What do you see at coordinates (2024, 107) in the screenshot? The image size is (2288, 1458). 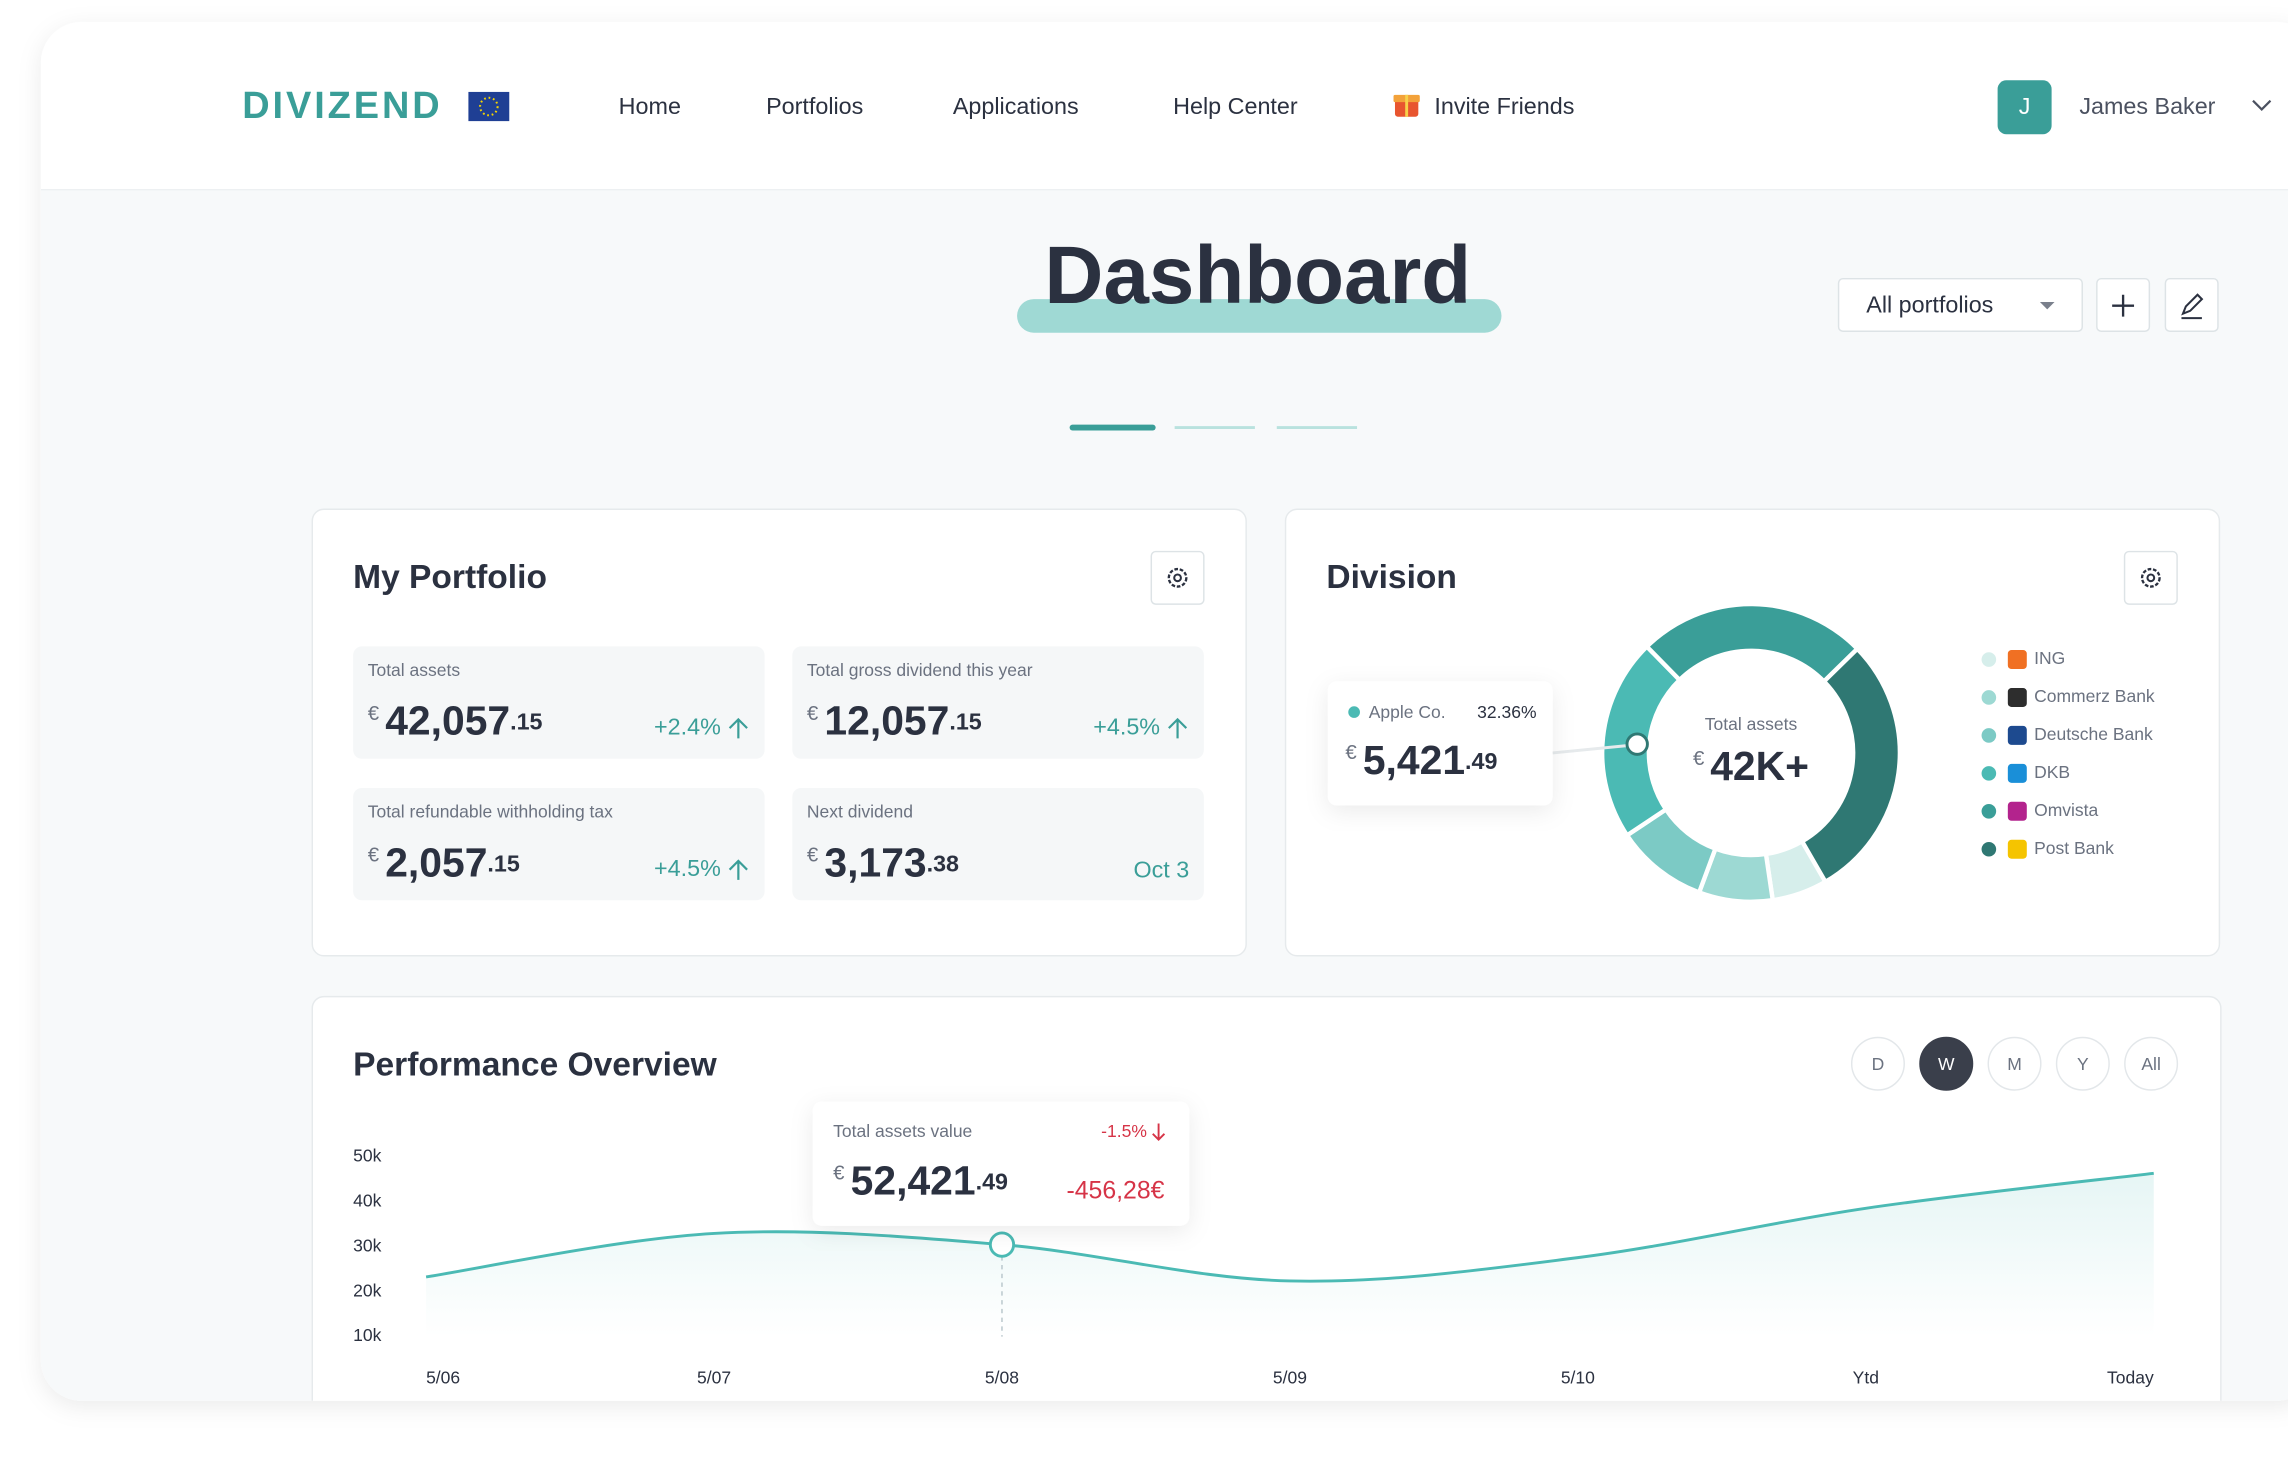 I see `avatar` at bounding box center [2024, 107].